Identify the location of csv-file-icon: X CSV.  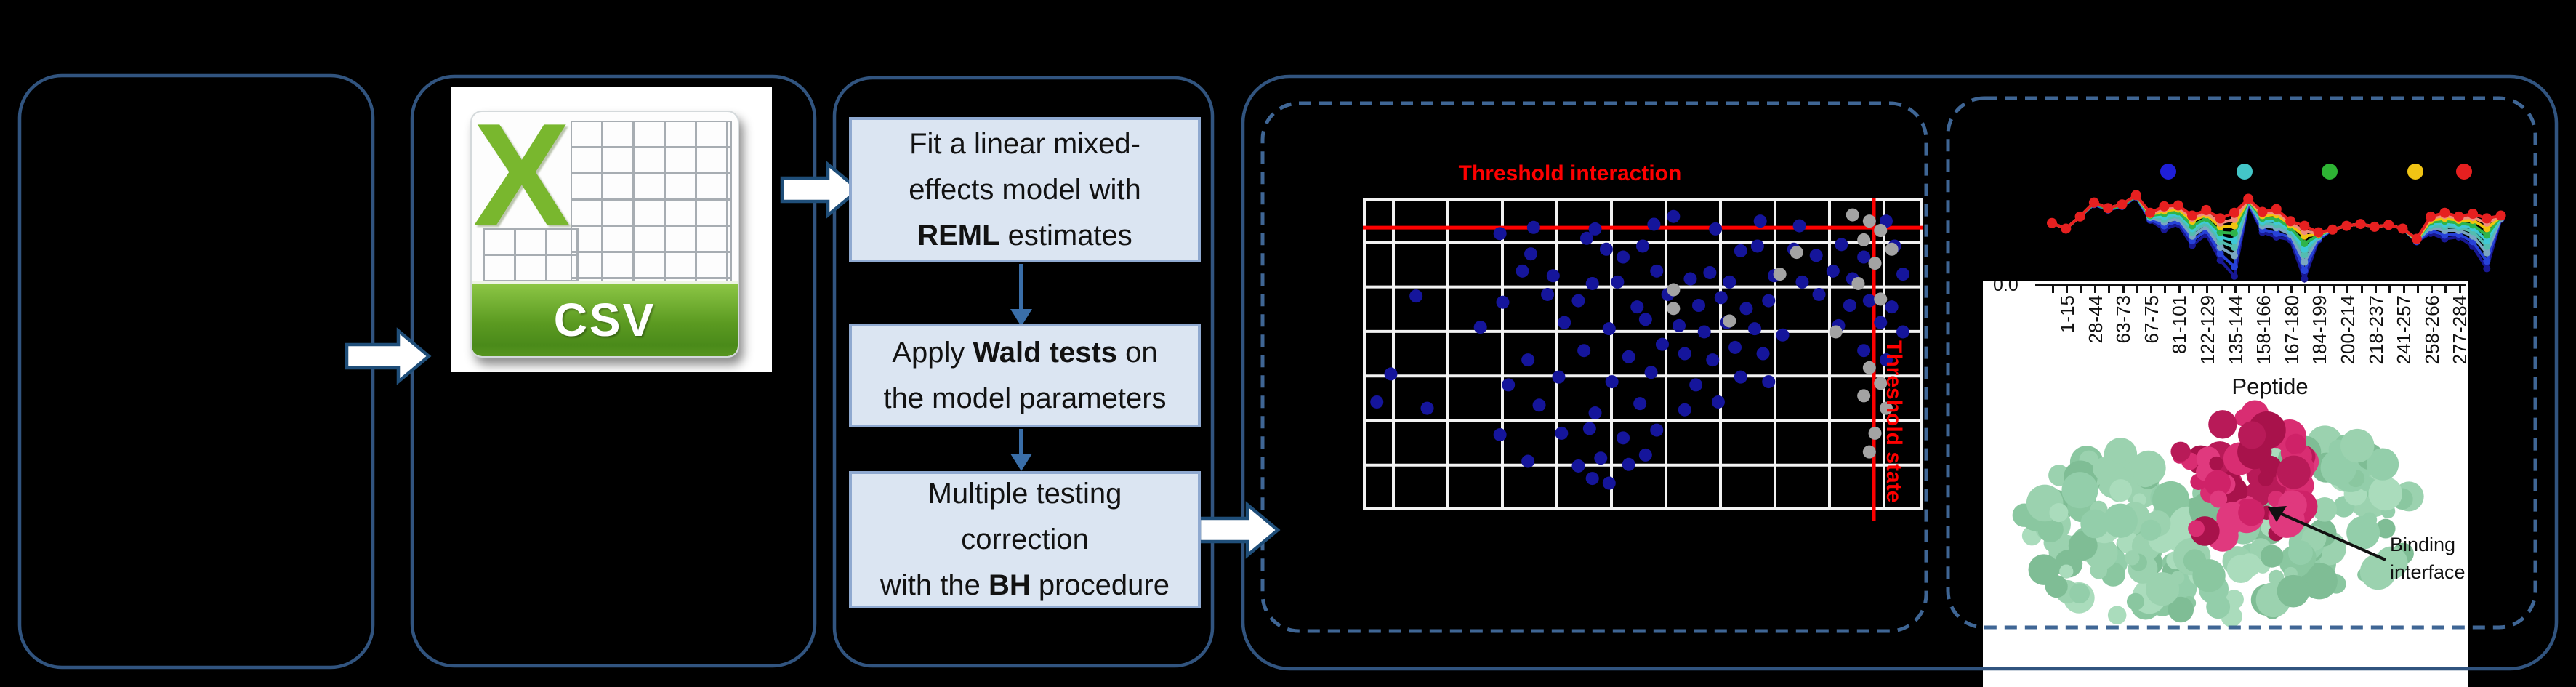
(604, 234).